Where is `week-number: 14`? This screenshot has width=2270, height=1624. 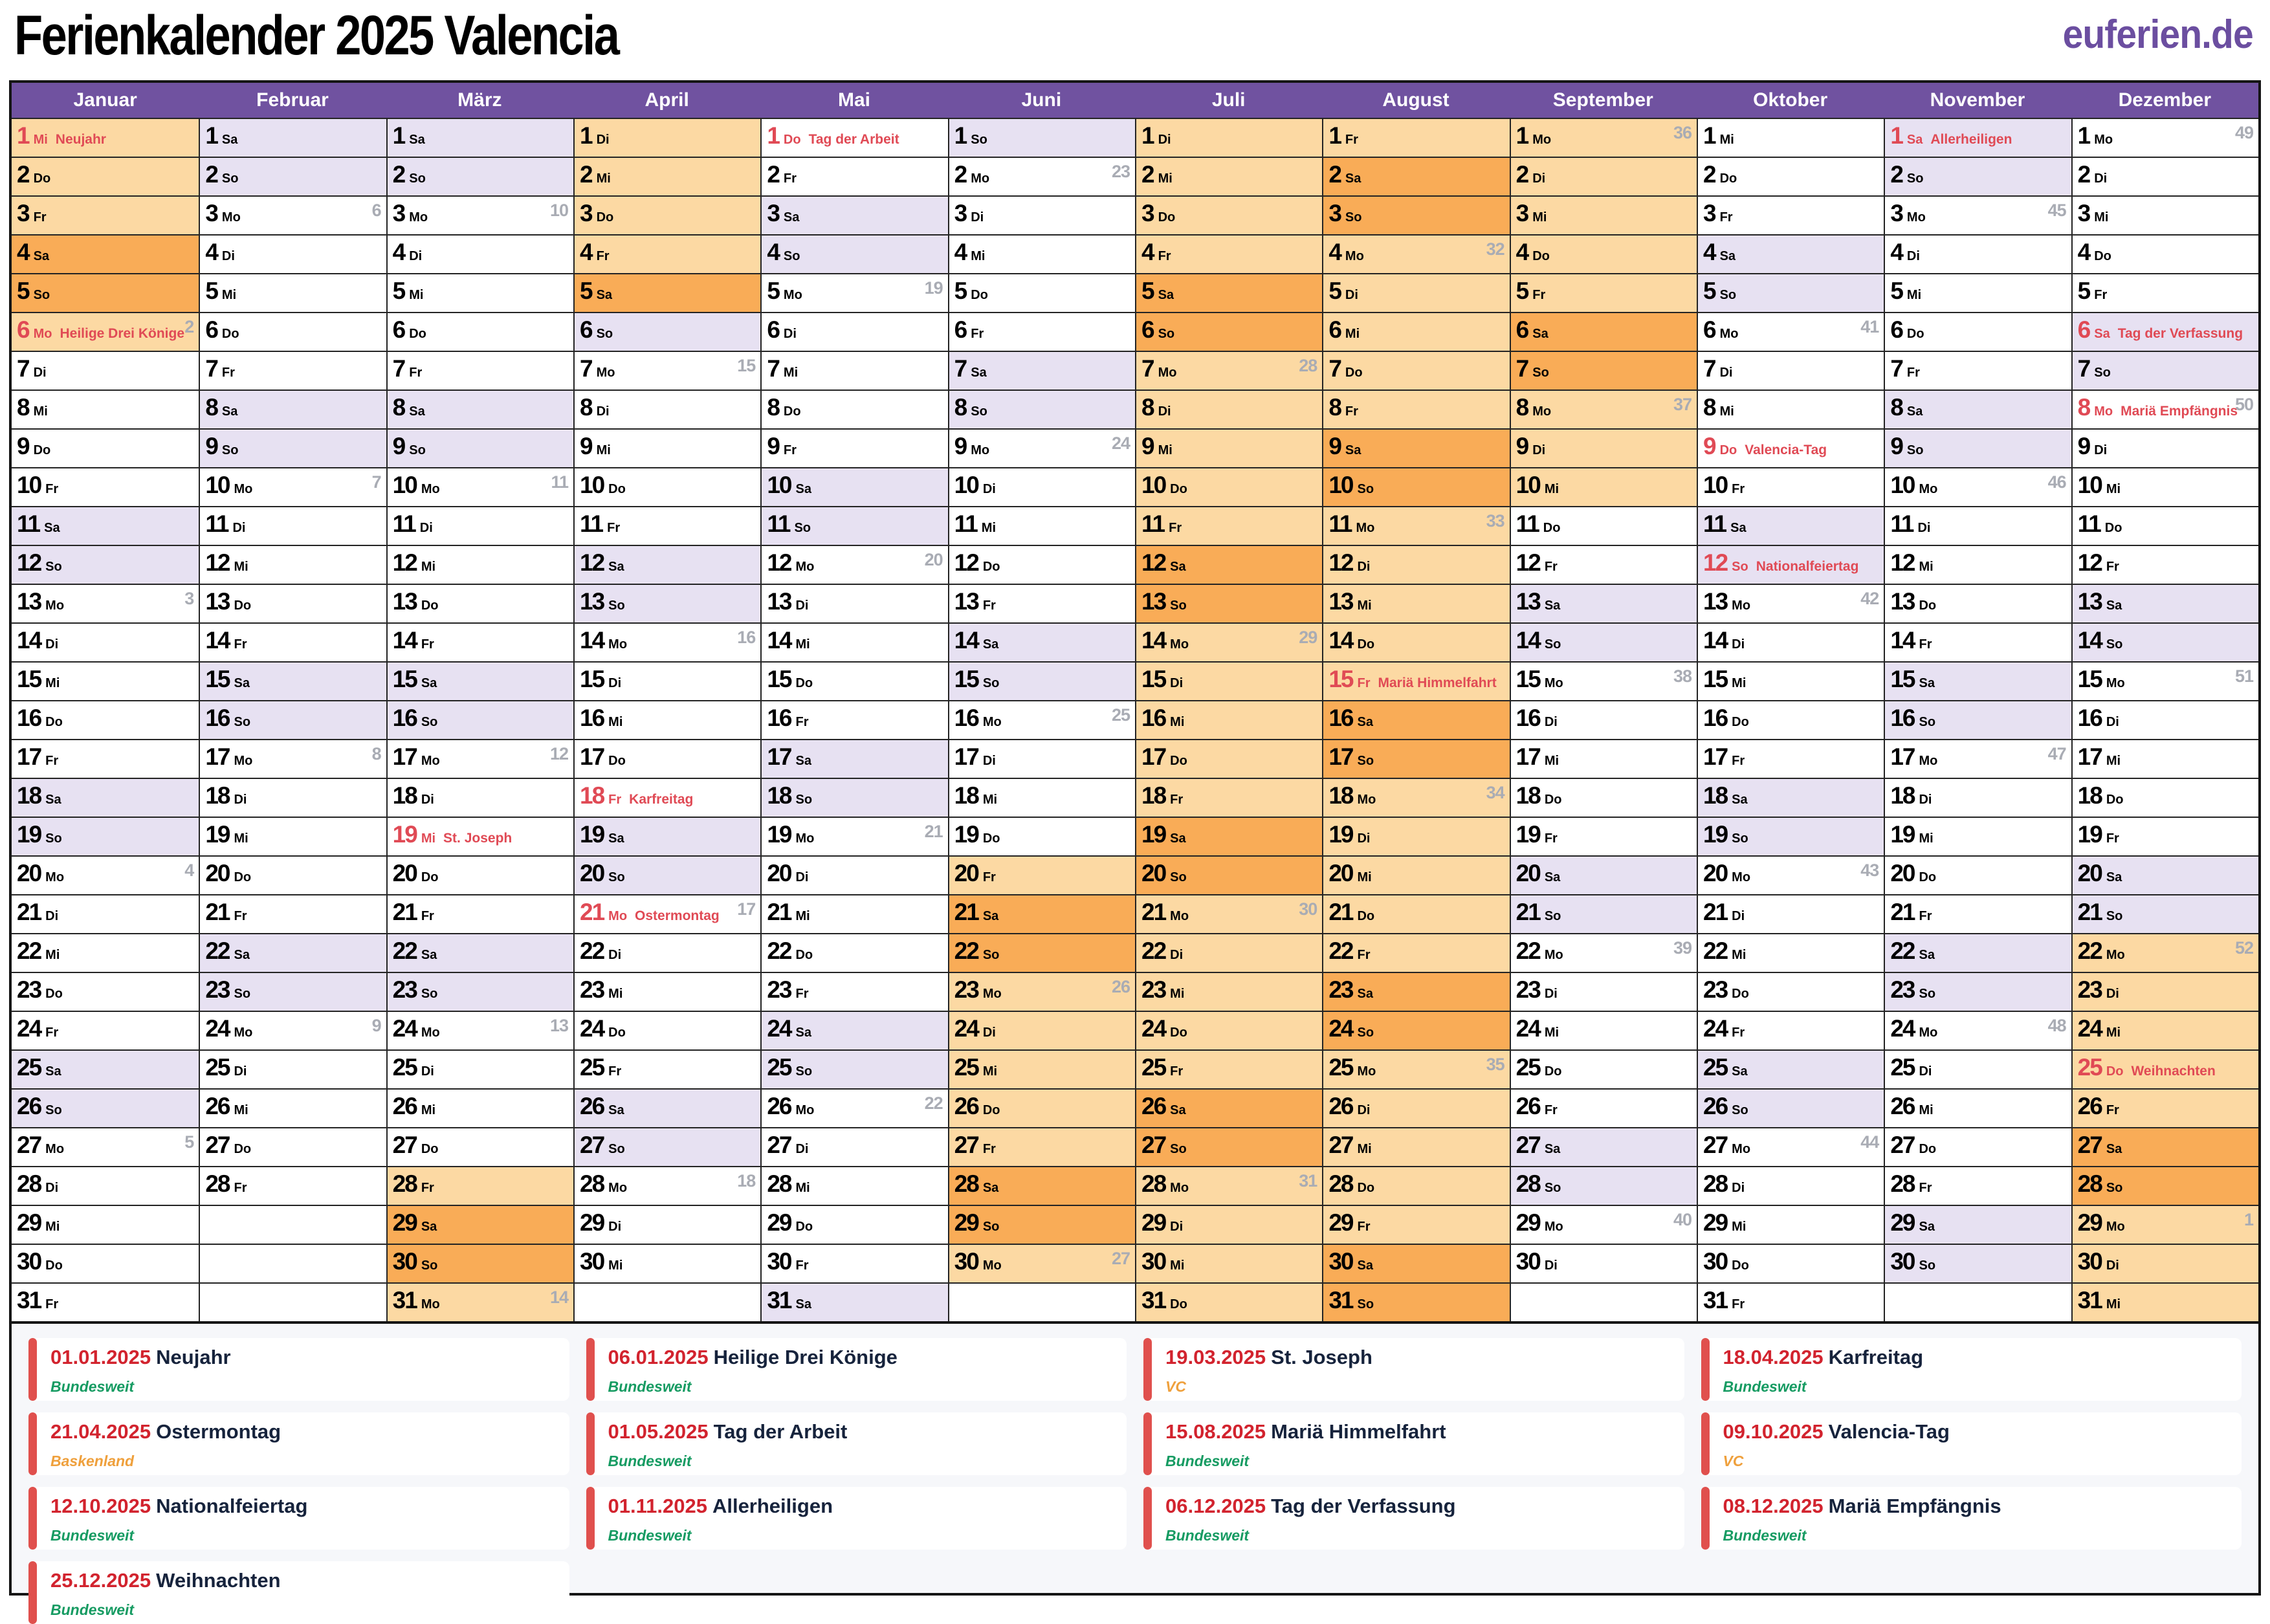
week-number: 14 is located at coordinates (559, 1298).